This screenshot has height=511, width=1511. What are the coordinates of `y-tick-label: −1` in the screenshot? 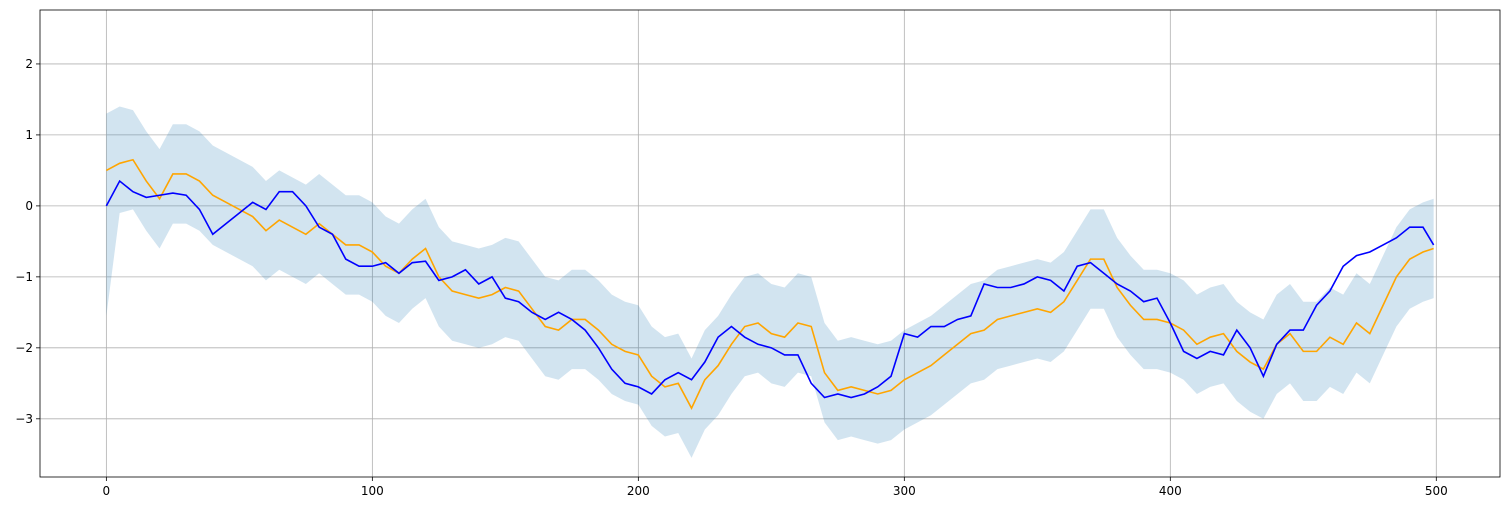 It's located at (24, 277).